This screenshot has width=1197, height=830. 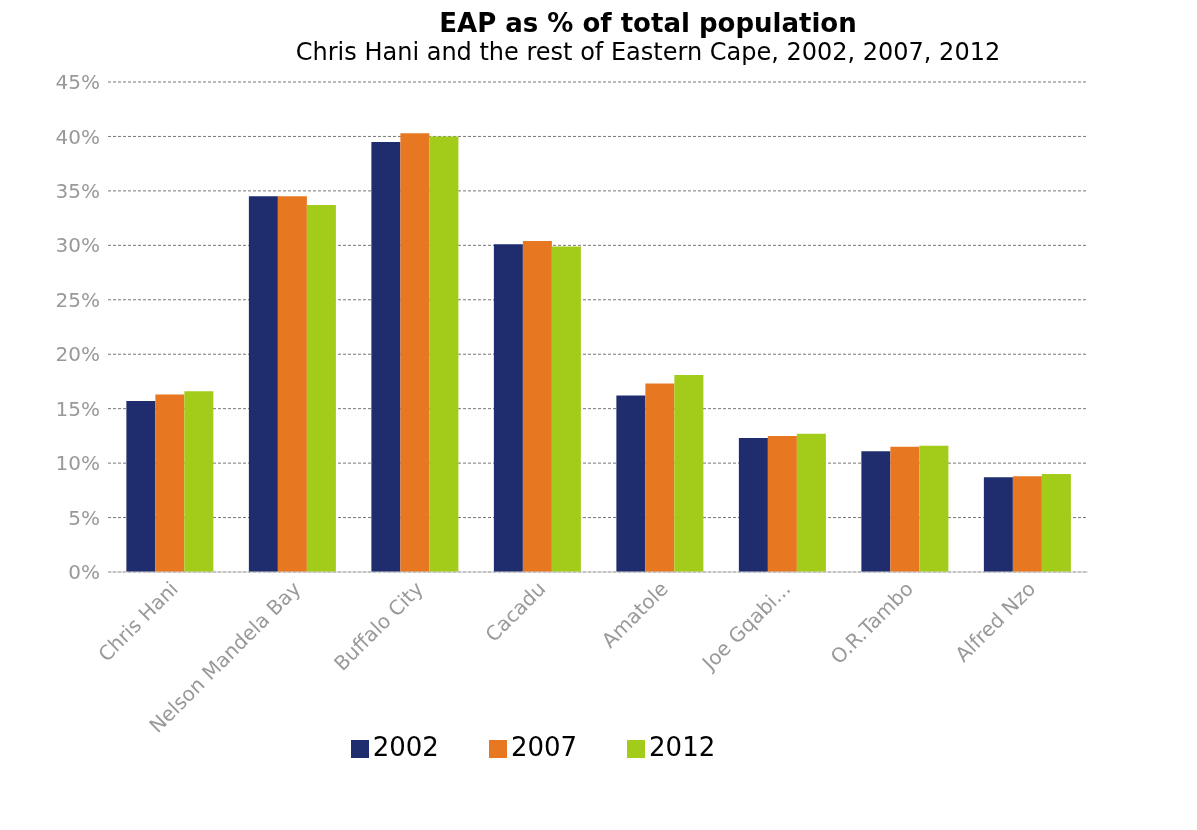 What do you see at coordinates (77, 354) in the screenshot?
I see `y-tick-label: 20%` at bounding box center [77, 354].